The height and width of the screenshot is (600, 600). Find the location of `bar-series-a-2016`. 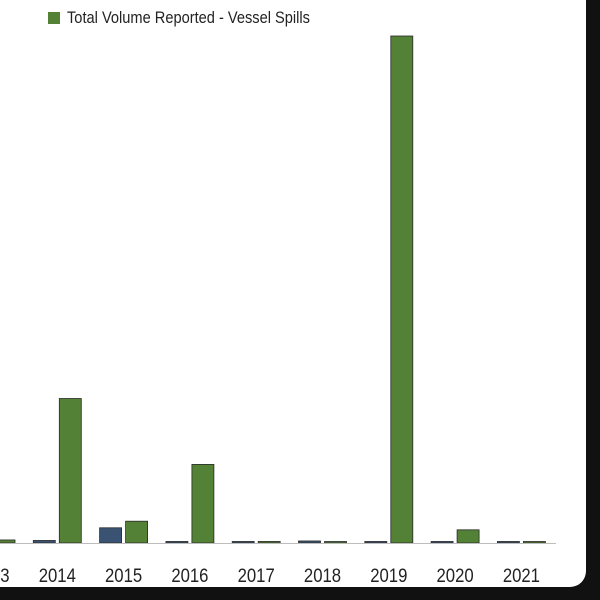

bar-series-a-2016 is located at coordinates (177, 542).